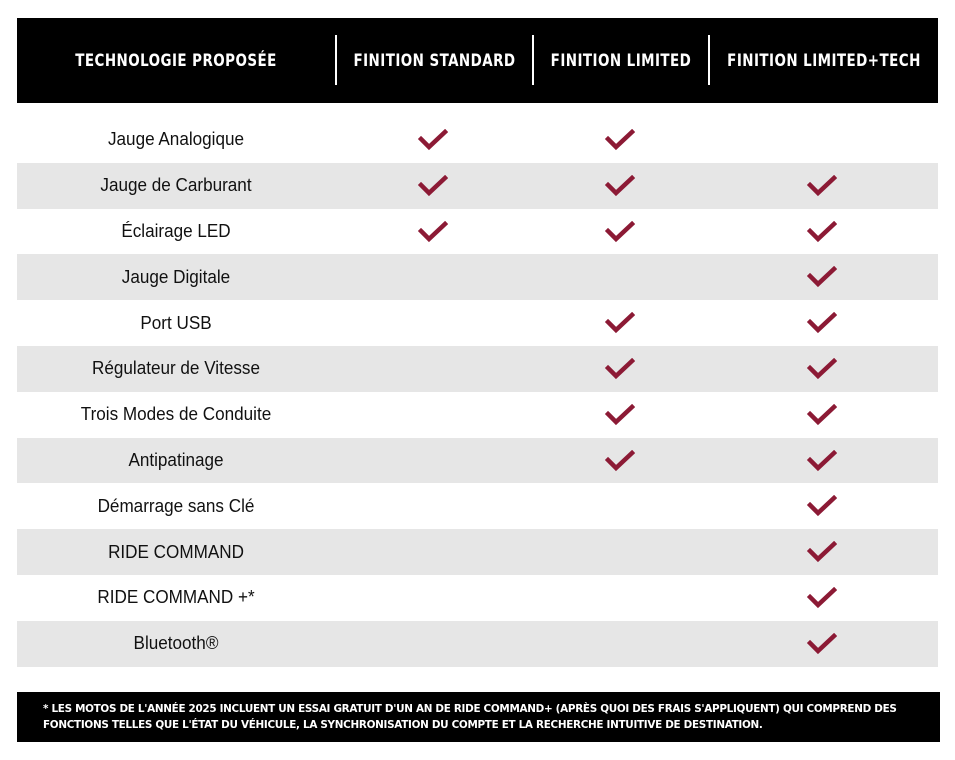  Describe the element at coordinates (477, 368) in the screenshot. I see `table-row: Régulateur de Vitesse` at that location.